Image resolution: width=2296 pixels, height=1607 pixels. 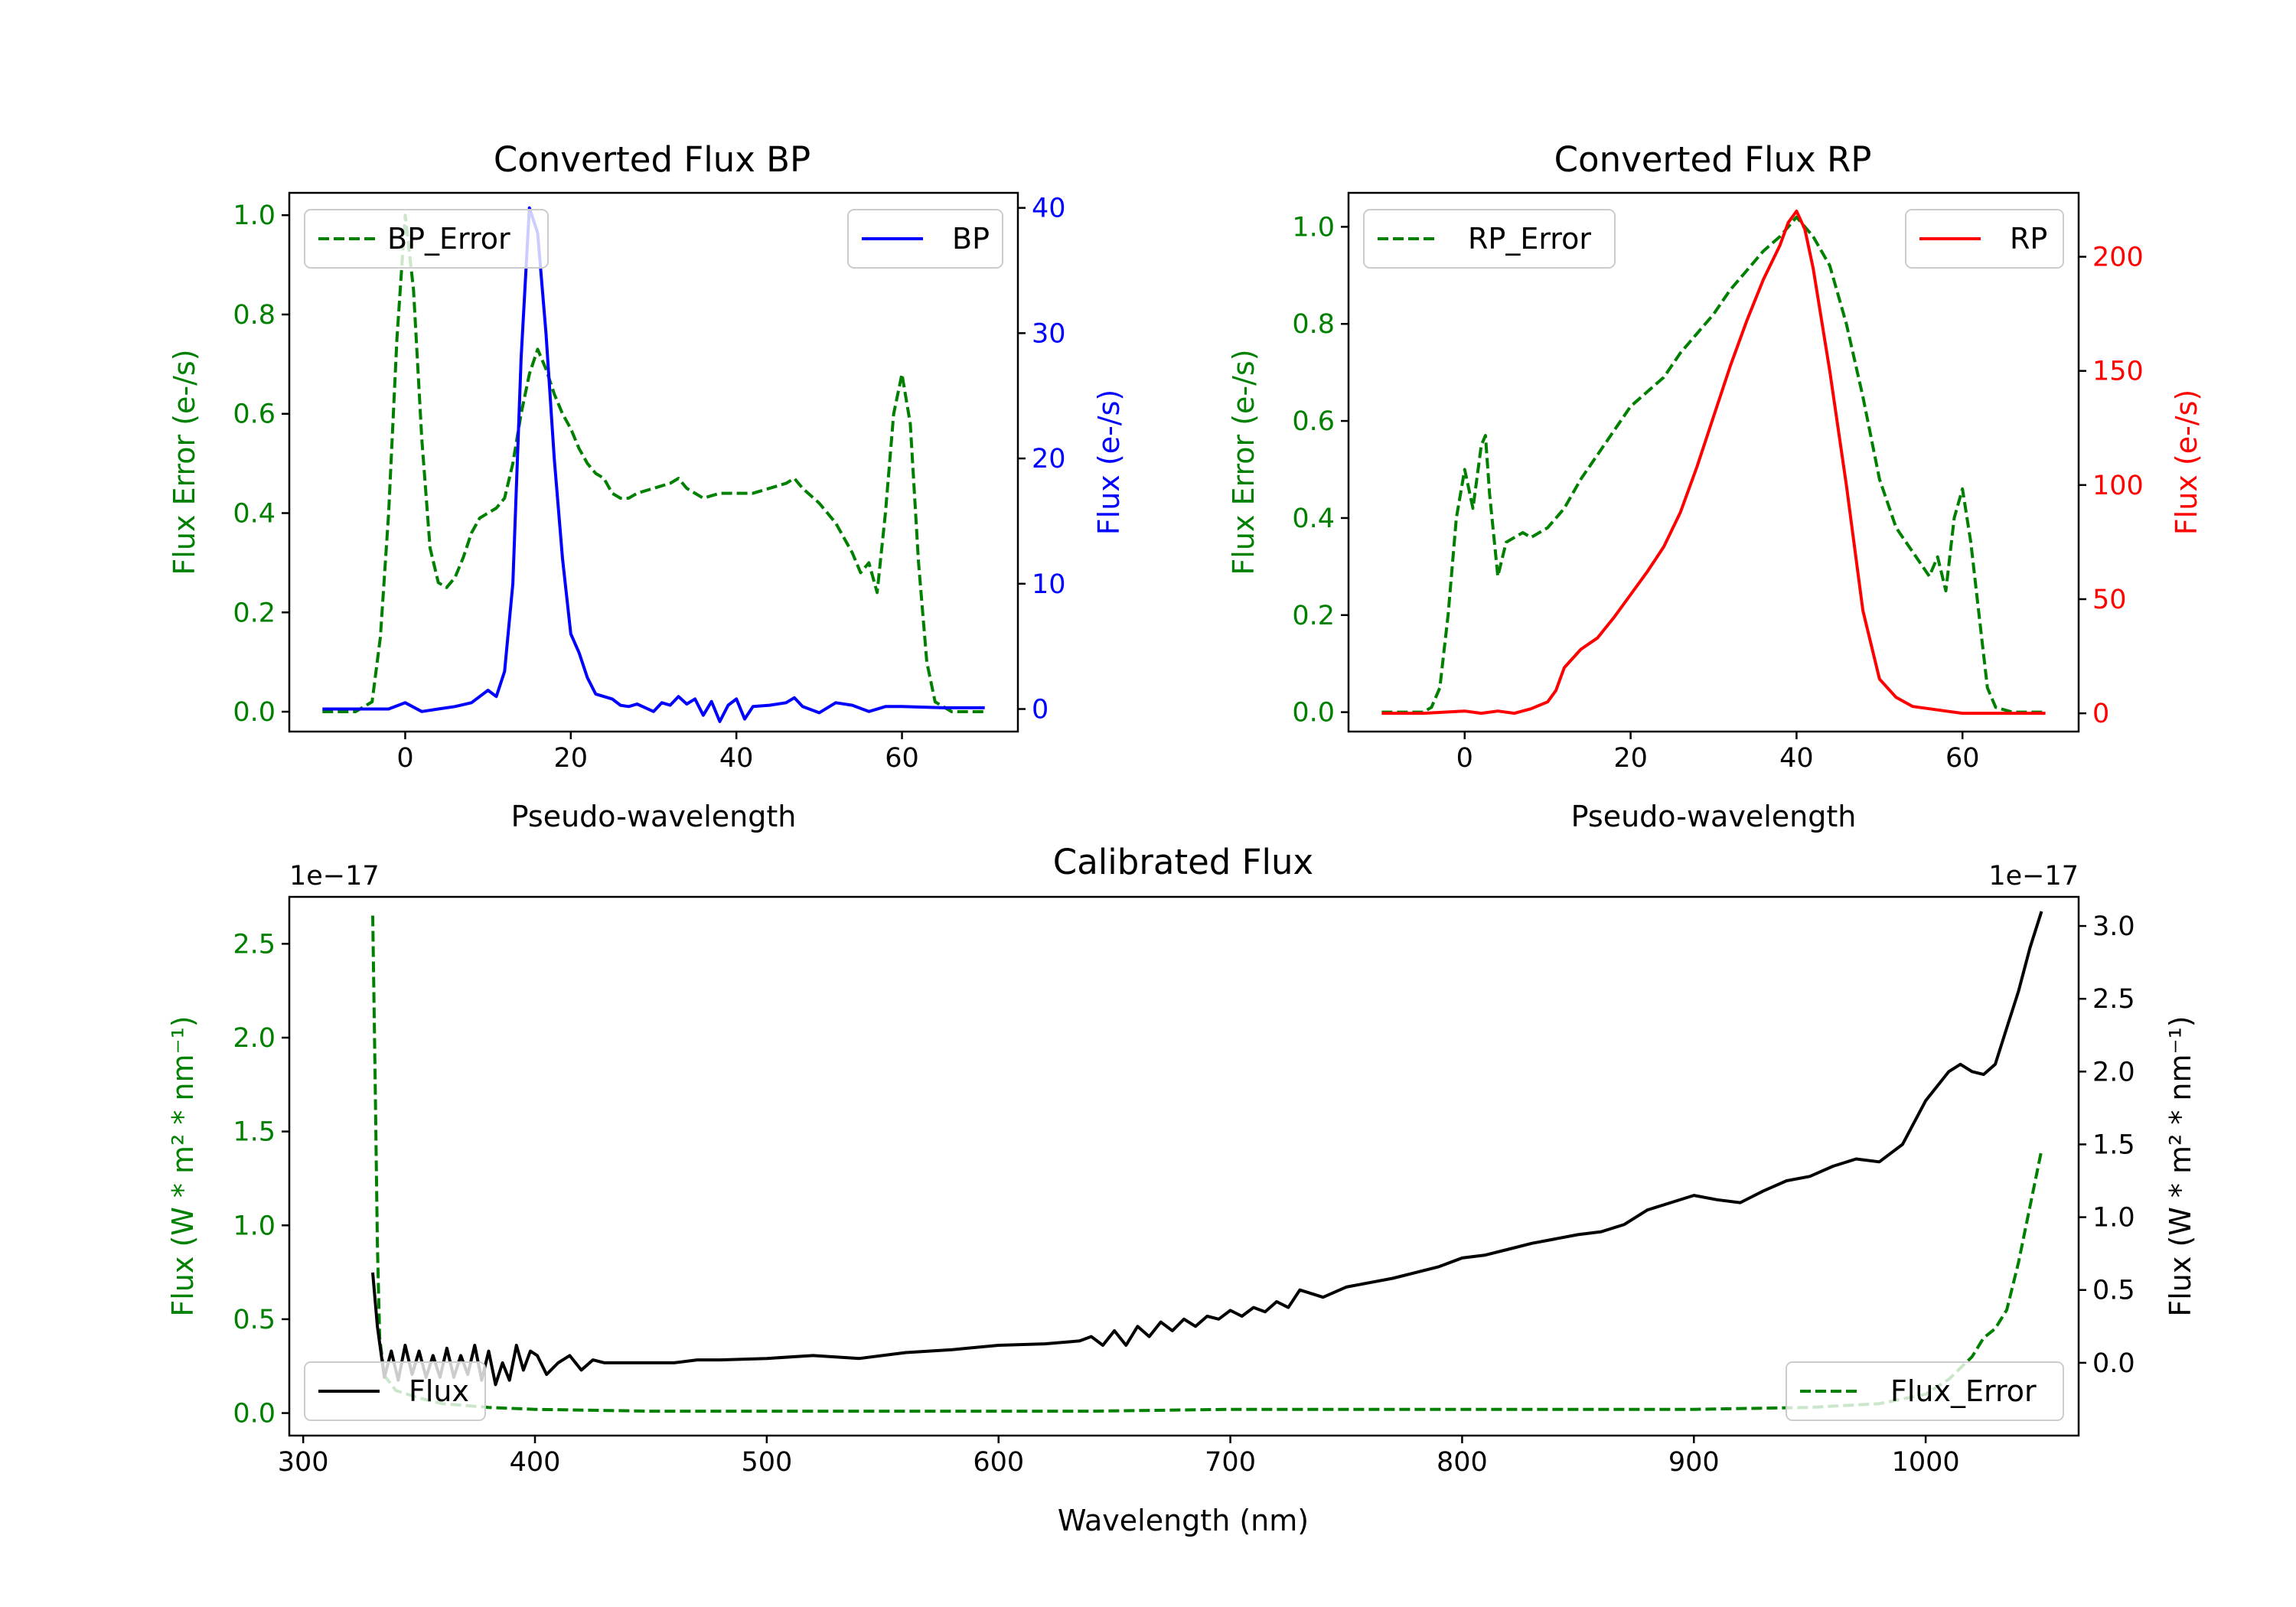 I want to click on legend-flux-error: Flux_Error, so click(x=1925, y=1391).